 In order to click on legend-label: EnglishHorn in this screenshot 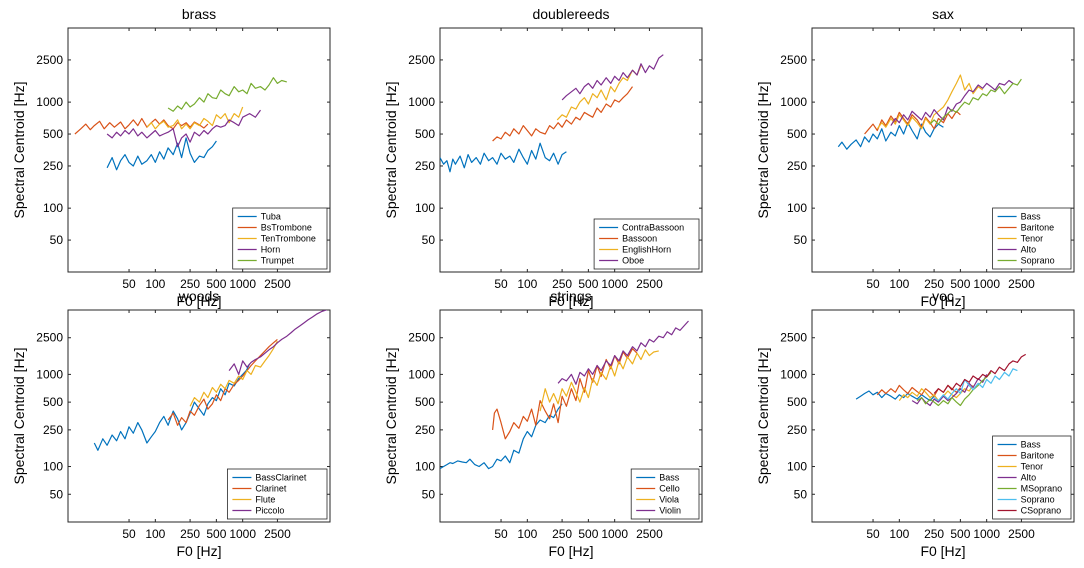, I will do `click(646, 250)`.